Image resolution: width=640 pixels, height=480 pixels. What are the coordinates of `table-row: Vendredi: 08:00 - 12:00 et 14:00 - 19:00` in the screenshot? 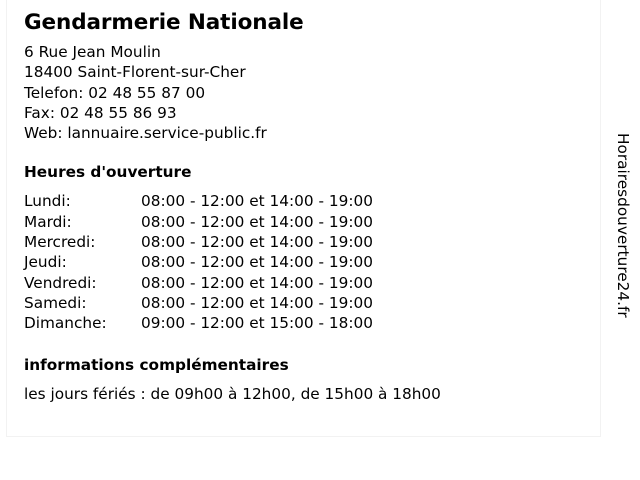 It's located at (198, 283).